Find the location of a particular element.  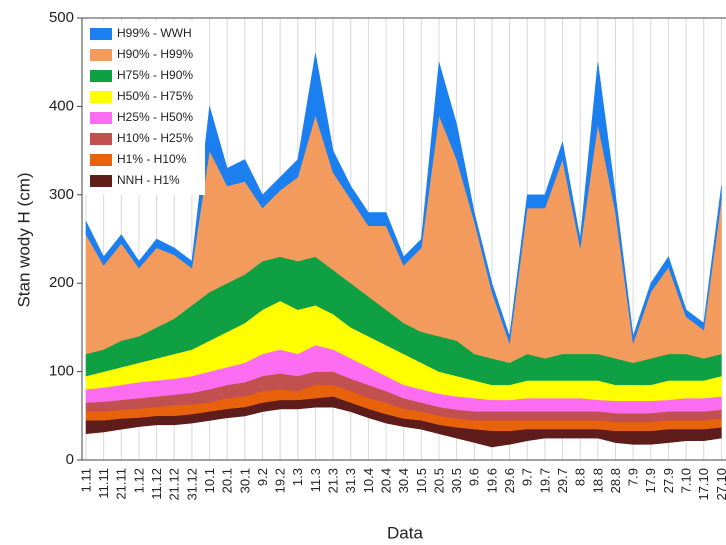

legend-label: H10% - H25% is located at coordinates (155, 138).